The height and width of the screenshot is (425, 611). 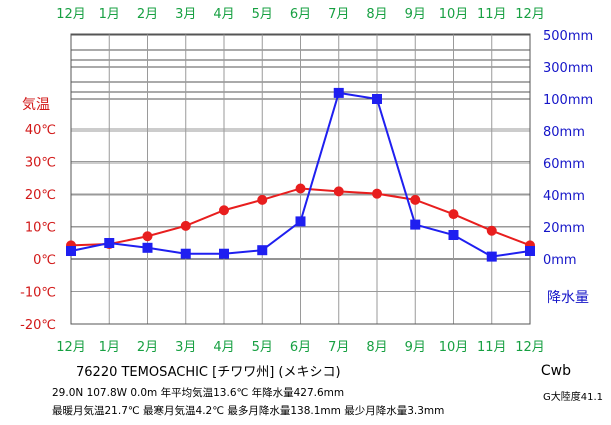 I want to click on temp-tick-label: 20℃, so click(x=40, y=195).